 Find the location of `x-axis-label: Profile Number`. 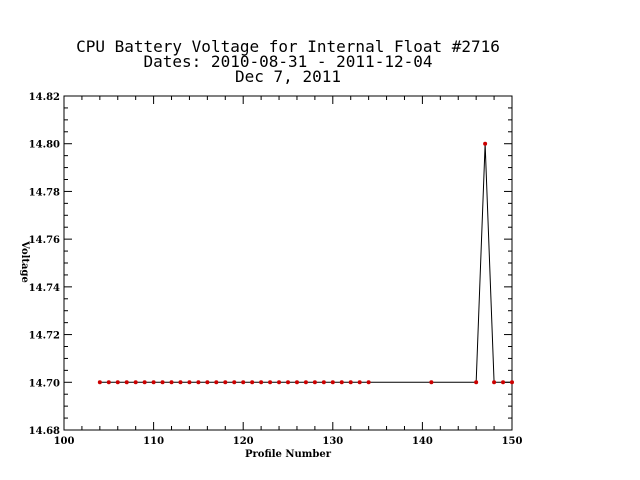

x-axis-label: Profile Number is located at coordinates (288, 454).